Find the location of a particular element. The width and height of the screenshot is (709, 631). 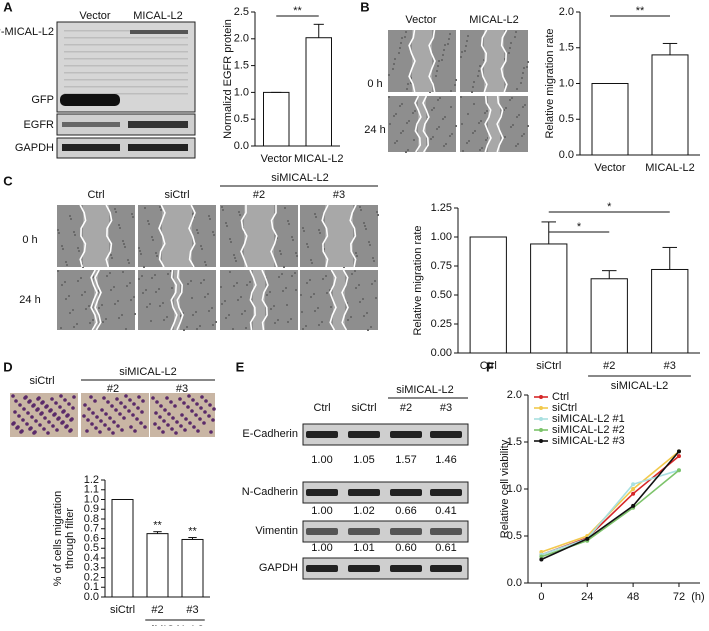

legend-label: siCtrl is located at coordinates (564, 408).